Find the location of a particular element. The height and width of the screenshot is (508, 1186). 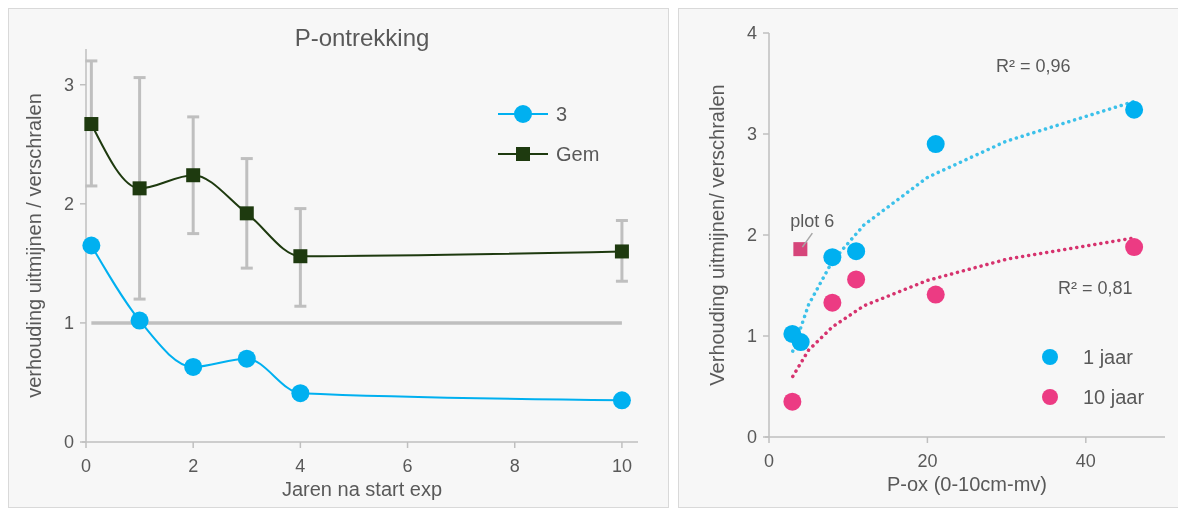

x-tick-label: 8 is located at coordinates (514, 466).